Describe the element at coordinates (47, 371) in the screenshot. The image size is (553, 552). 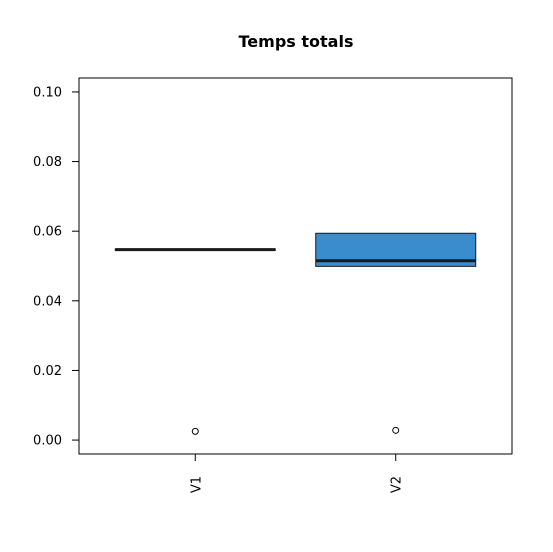
I see `y-tick-label: 0.02` at that location.